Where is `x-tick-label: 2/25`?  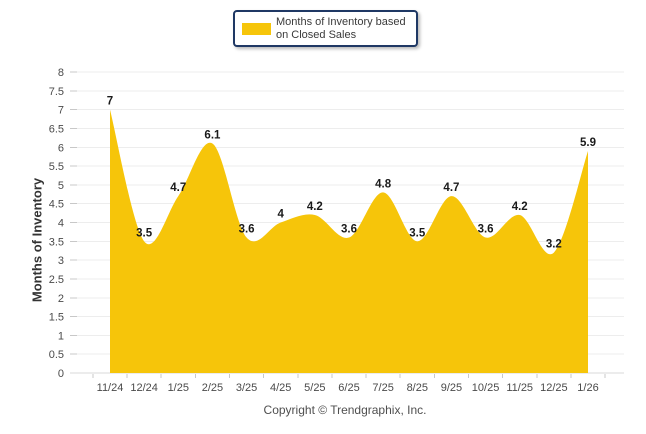
x-tick-label: 2/25 is located at coordinates (212, 388).